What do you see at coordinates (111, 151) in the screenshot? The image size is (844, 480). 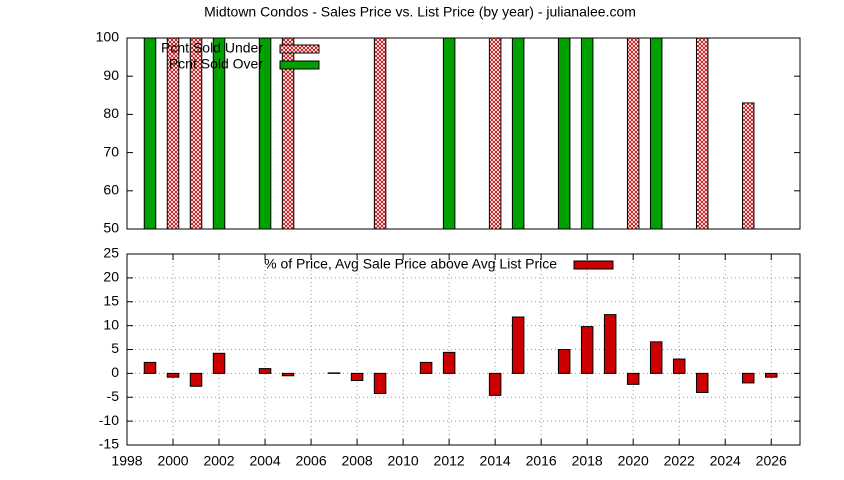 I see `y-tick-label: 70` at bounding box center [111, 151].